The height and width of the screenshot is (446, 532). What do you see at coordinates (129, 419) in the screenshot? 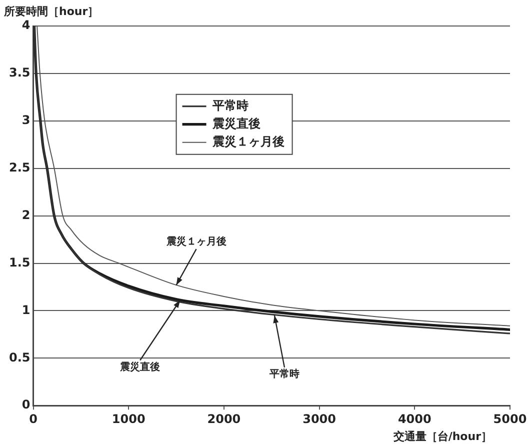
I see `x-tick-label: 1000` at bounding box center [129, 419].